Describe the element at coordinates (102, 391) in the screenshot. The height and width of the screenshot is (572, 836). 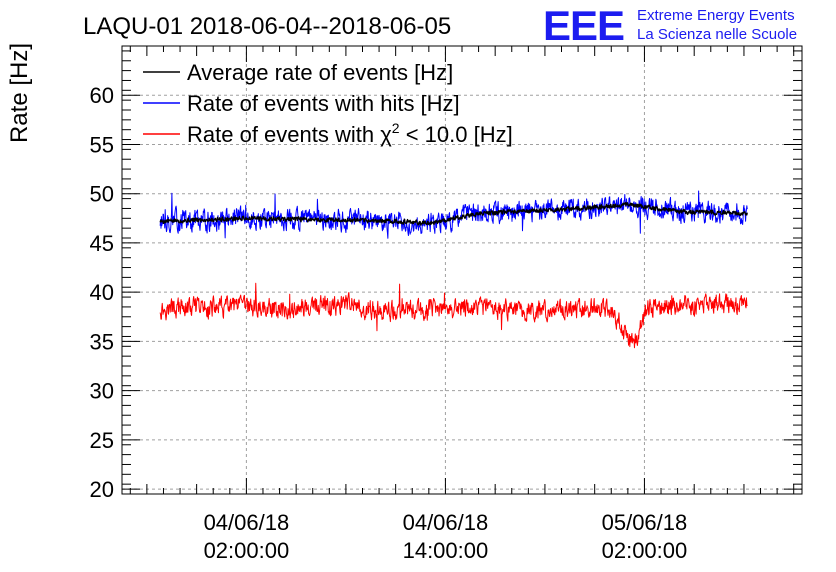
I see `y-tick-label: 30` at that location.